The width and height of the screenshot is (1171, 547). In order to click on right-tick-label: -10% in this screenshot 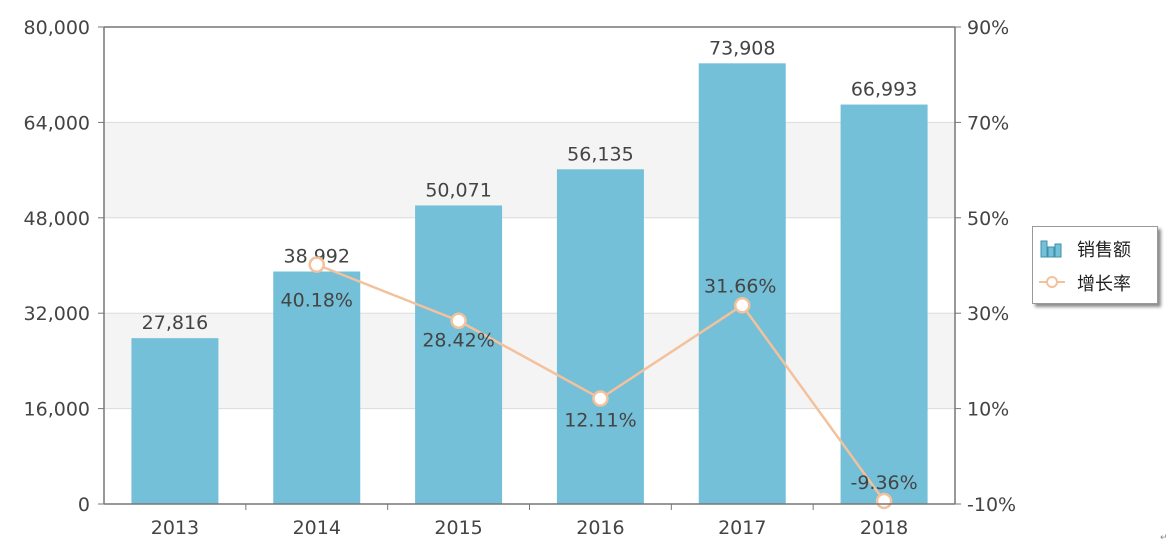, I will do `click(991, 505)`.